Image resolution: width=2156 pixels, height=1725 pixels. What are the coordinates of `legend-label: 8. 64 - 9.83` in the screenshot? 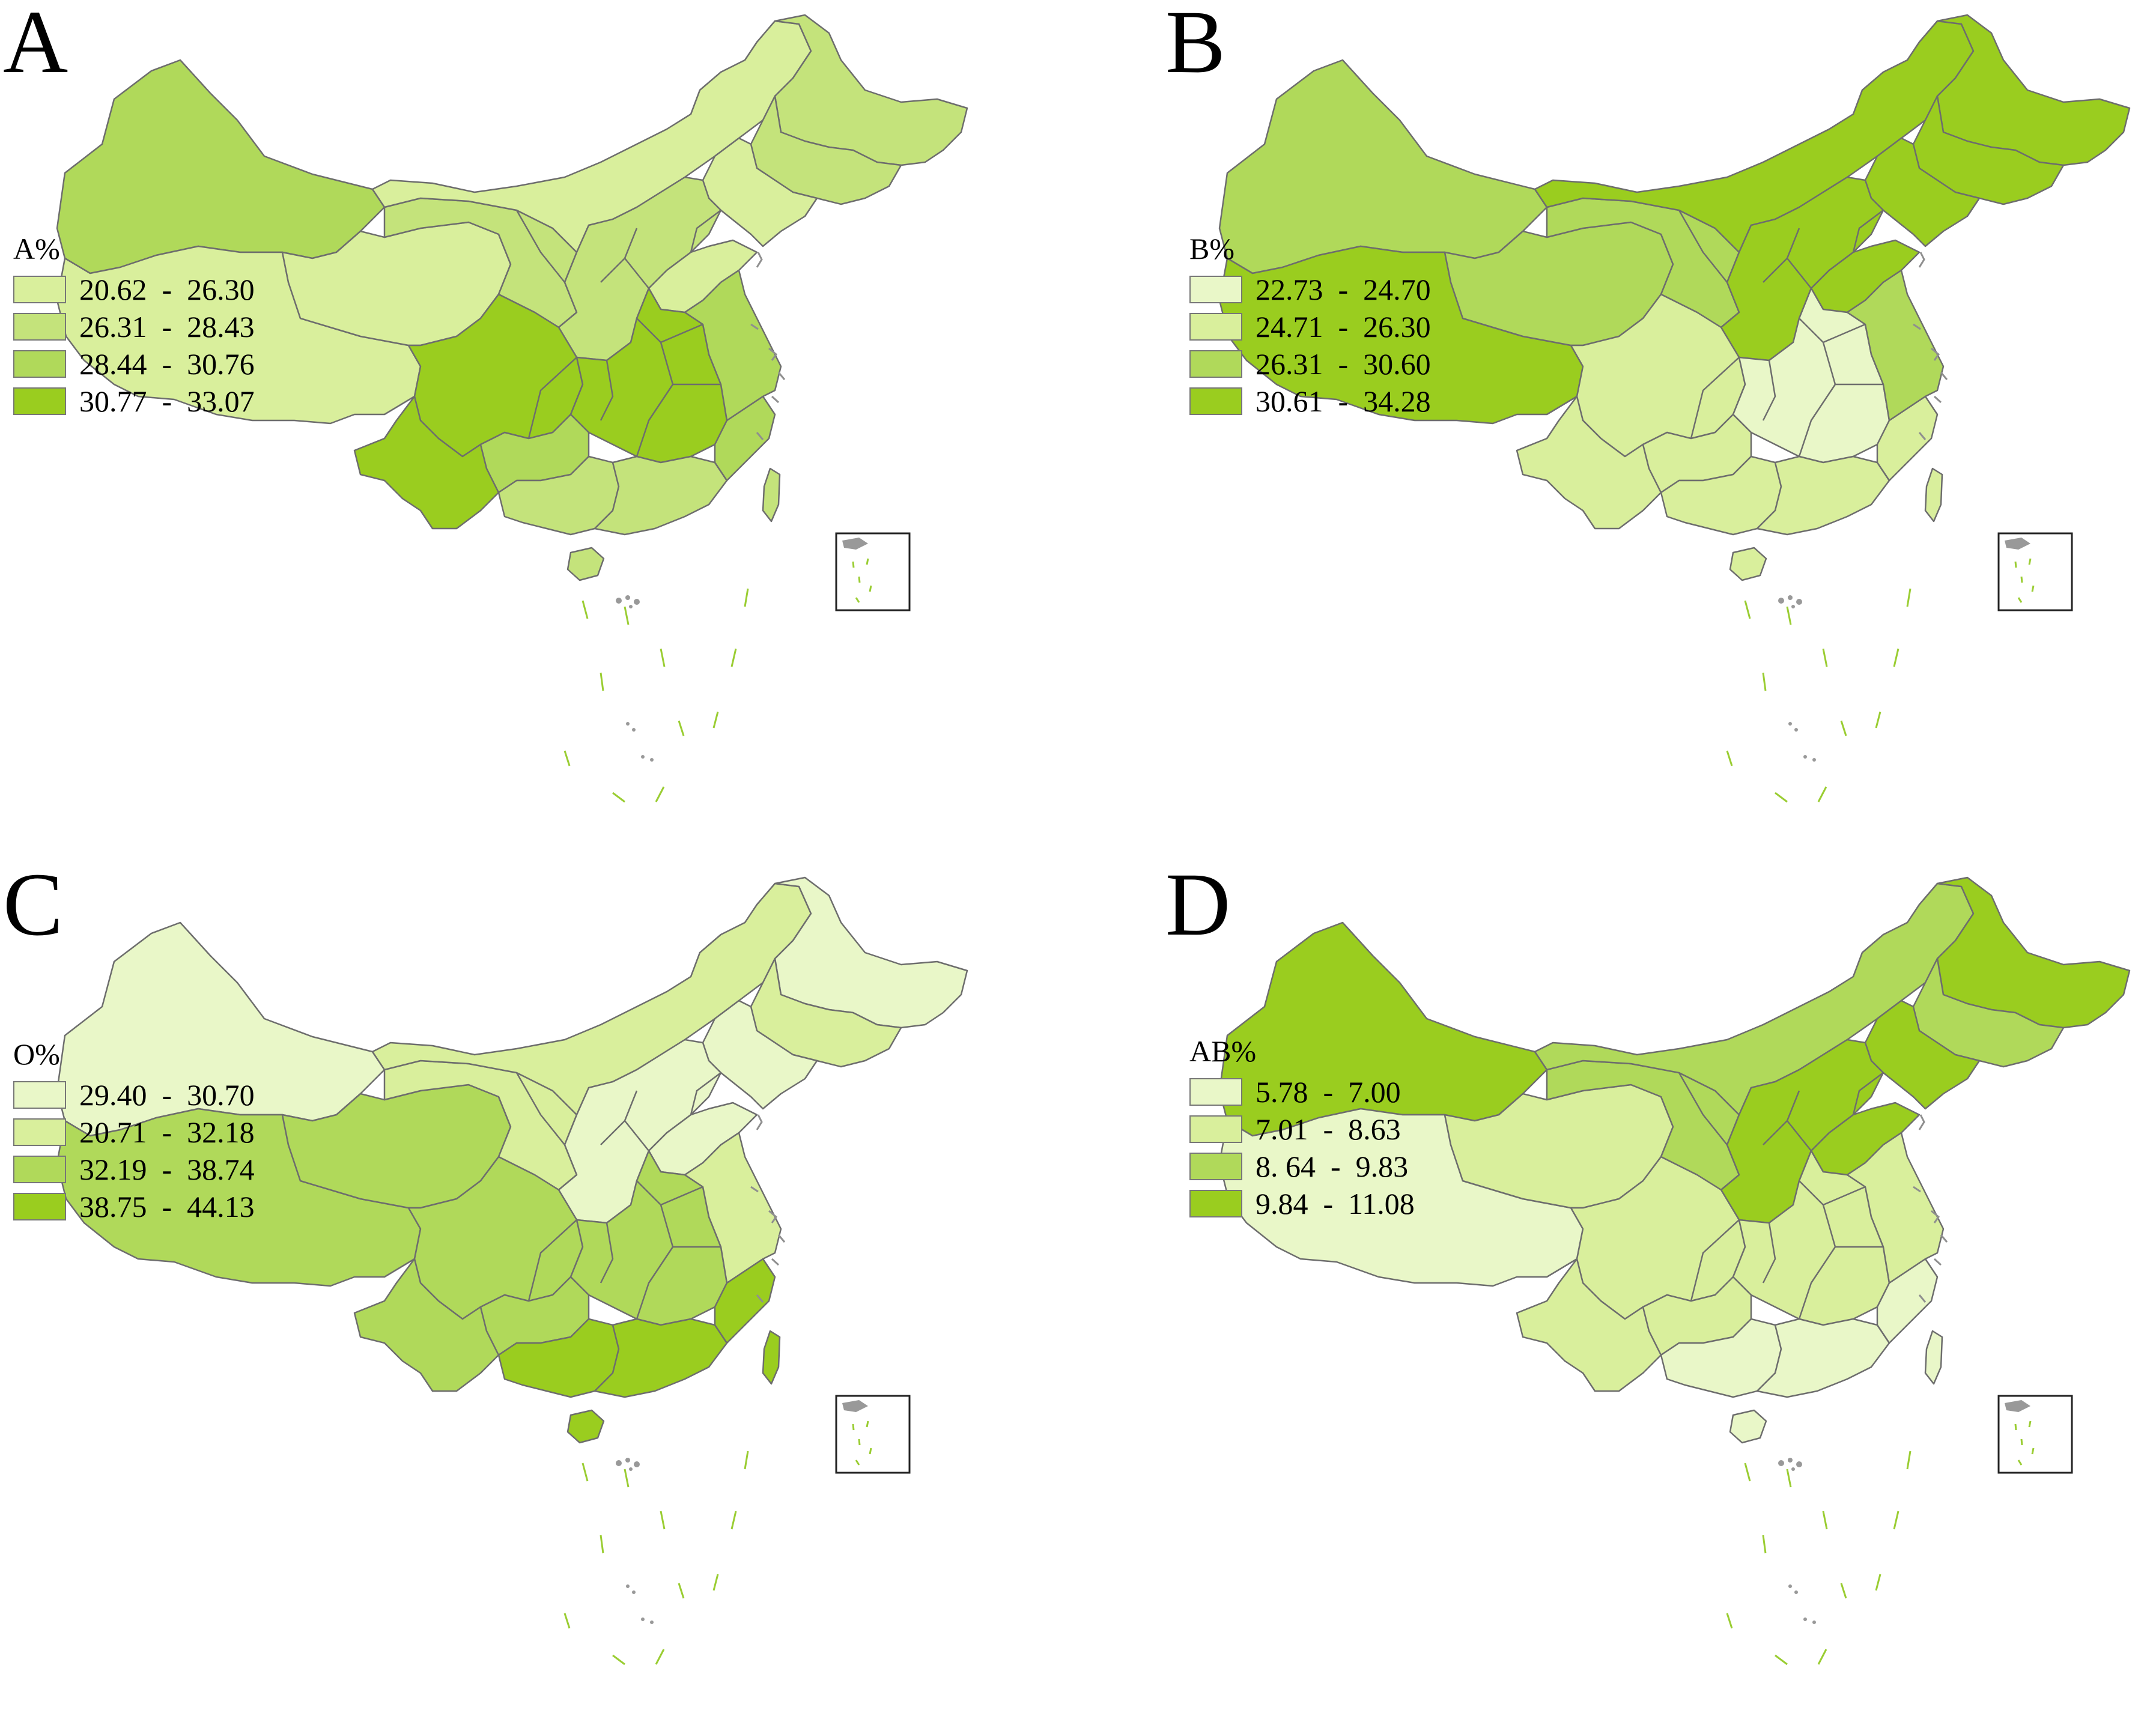 It's located at (1332, 1166).